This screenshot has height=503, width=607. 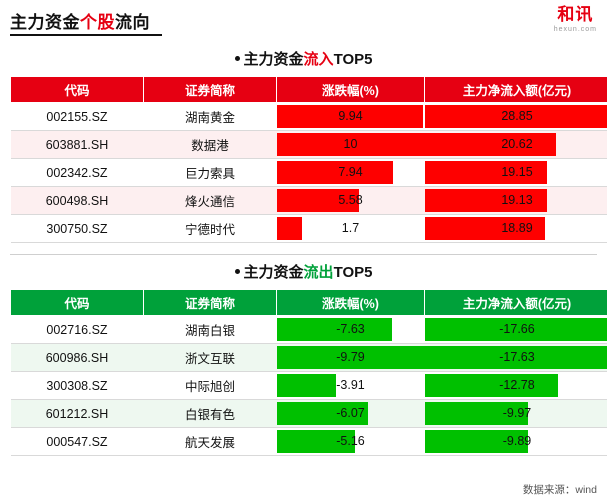 I want to click on cell-netinflow-value: 18.89, so click(x=517, y=228).